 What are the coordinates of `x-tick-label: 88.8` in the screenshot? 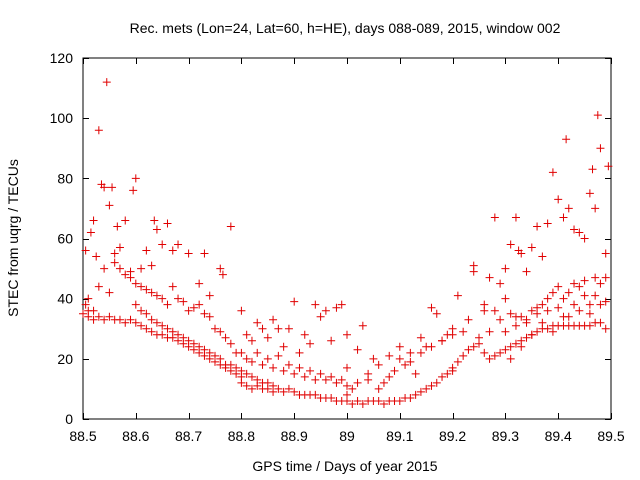 It's located at (241, 436).